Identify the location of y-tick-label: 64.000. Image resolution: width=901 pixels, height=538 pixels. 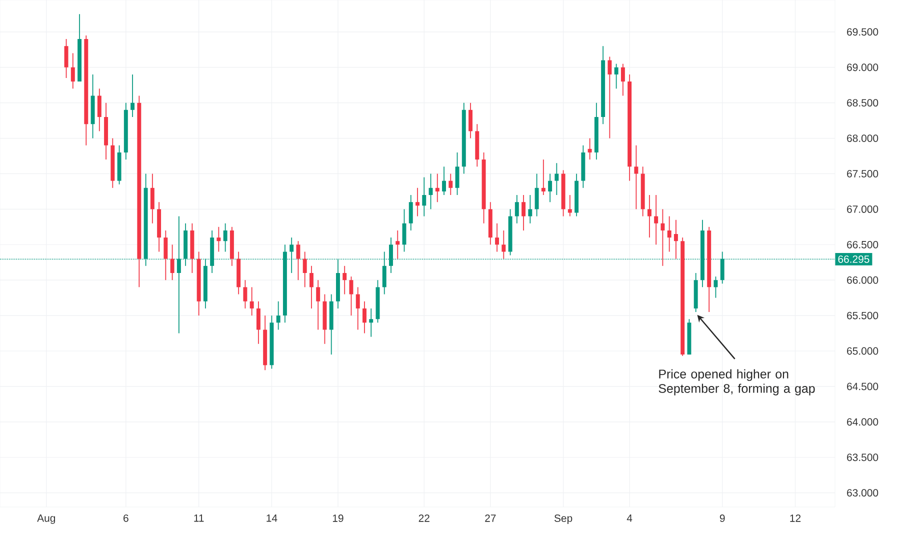
(862, 422).